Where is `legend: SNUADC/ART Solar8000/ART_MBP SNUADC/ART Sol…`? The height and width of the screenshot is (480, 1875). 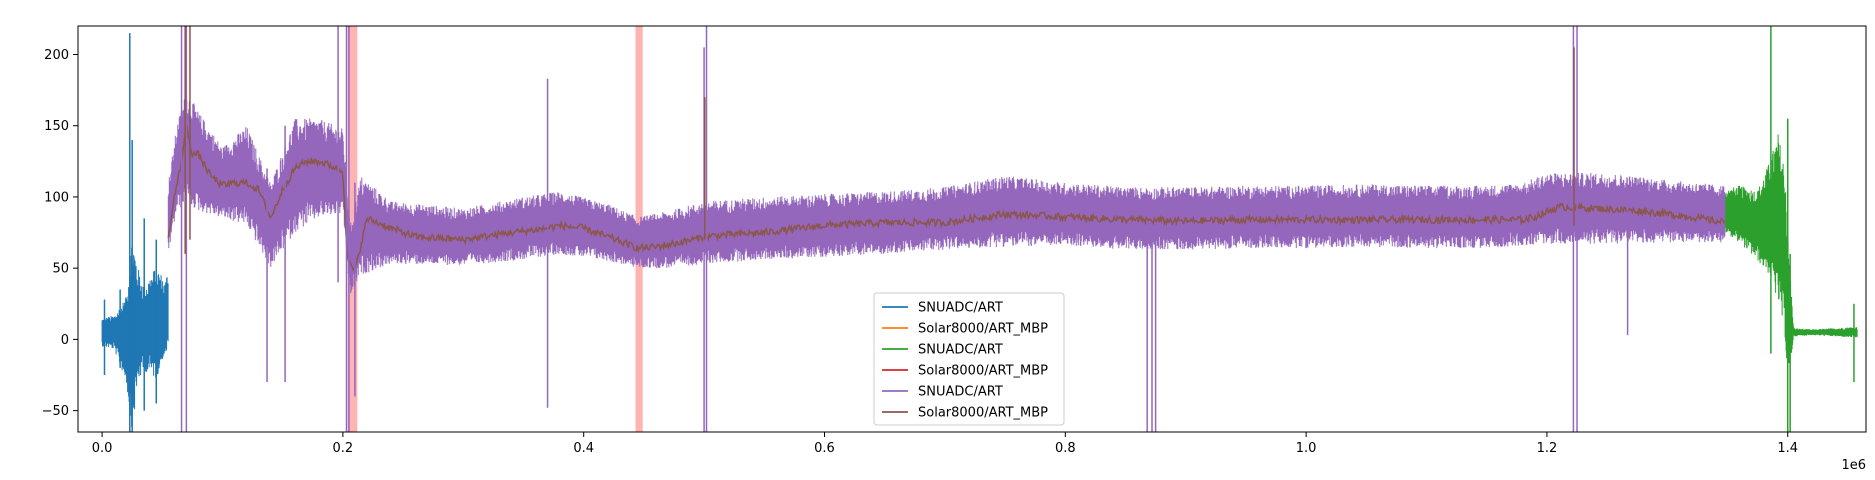
legend: SNUADC/ART Solar8000/ART_MBP SNUADC/ART Sol… is located at coordinates (969, 359).